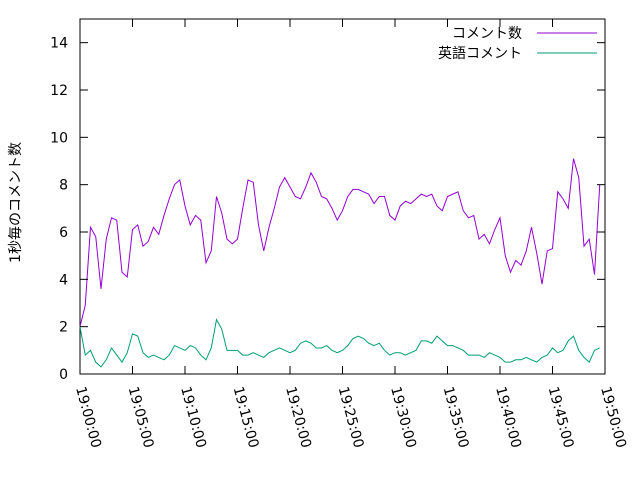  I want to click on y-tick-label: 8, so click(63, 186).